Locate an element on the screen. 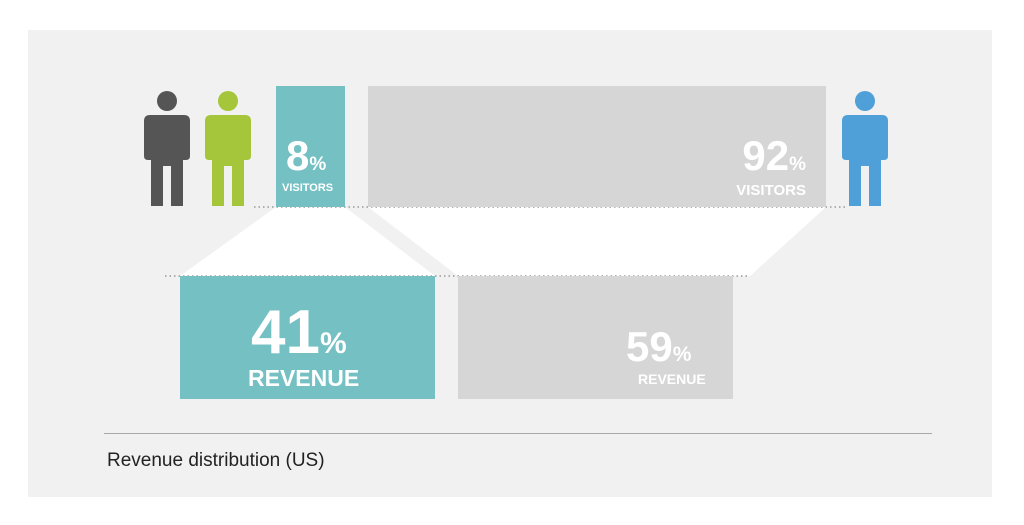 The height and width of the screenshot is (525, 1024). visitors-large-value: 92% is located at coordinates (774, 156).